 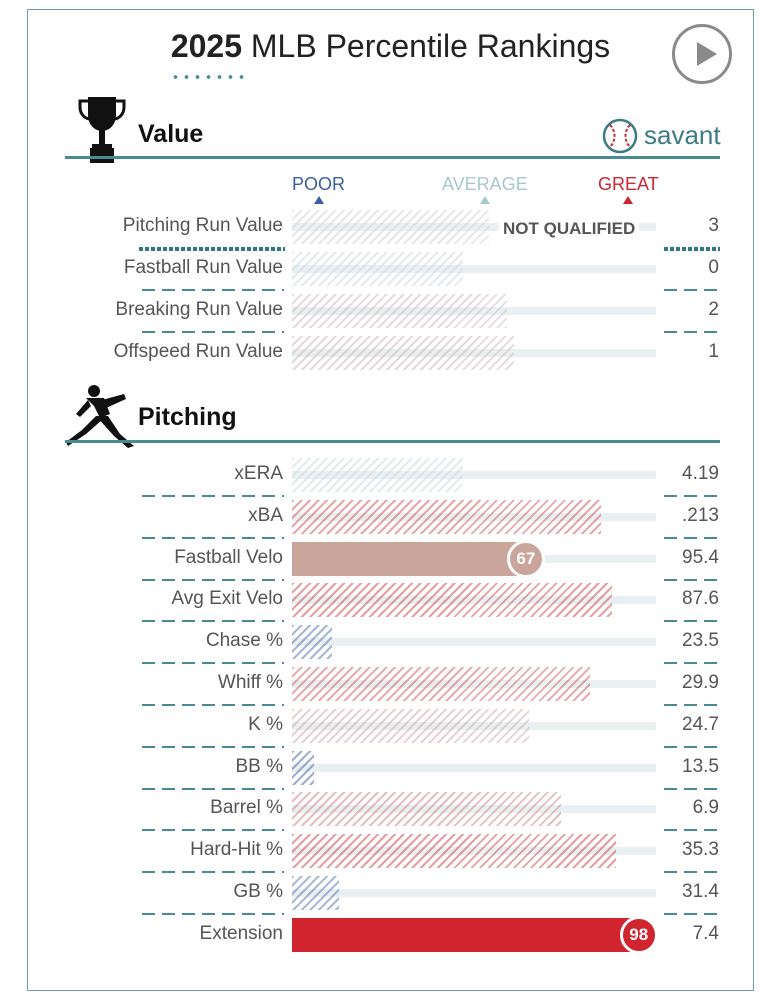 What do you see at coordinates (430, 46) in the screenshot?
I see `title-text: MLB Percentile Rankings` at bounding box center [430, 46].